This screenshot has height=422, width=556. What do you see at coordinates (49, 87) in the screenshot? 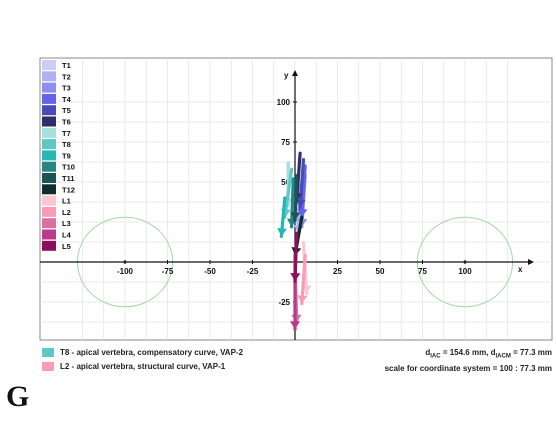
I see `legend-swatch-t3` at bounding box center [49, 87].